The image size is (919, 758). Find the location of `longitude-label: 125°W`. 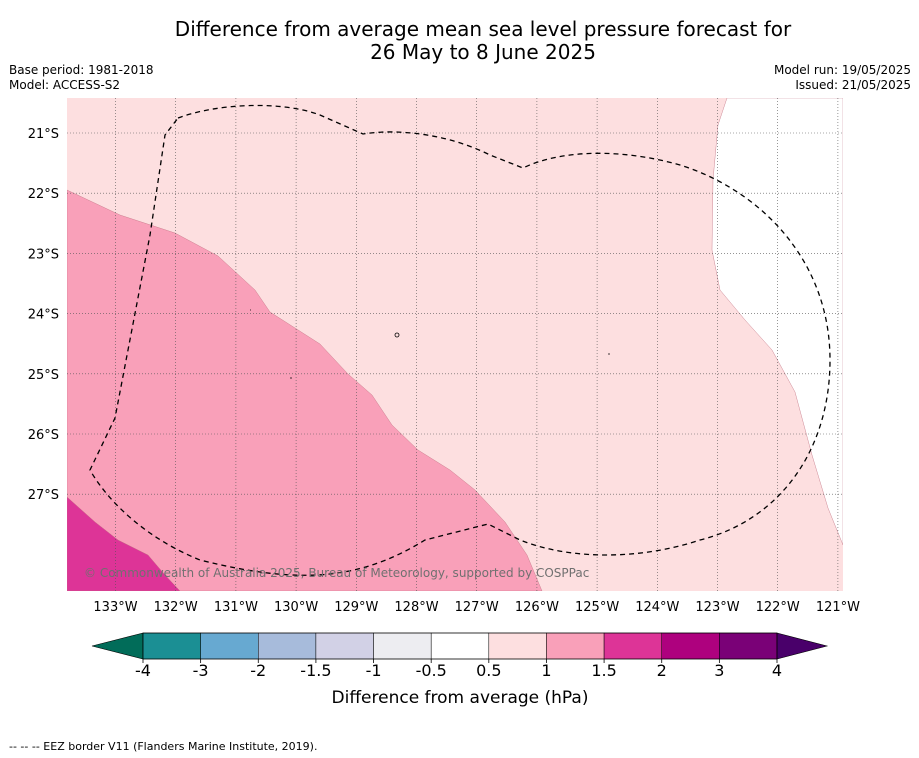

longitude-label: 125°W is located at coordinates (597, 607).